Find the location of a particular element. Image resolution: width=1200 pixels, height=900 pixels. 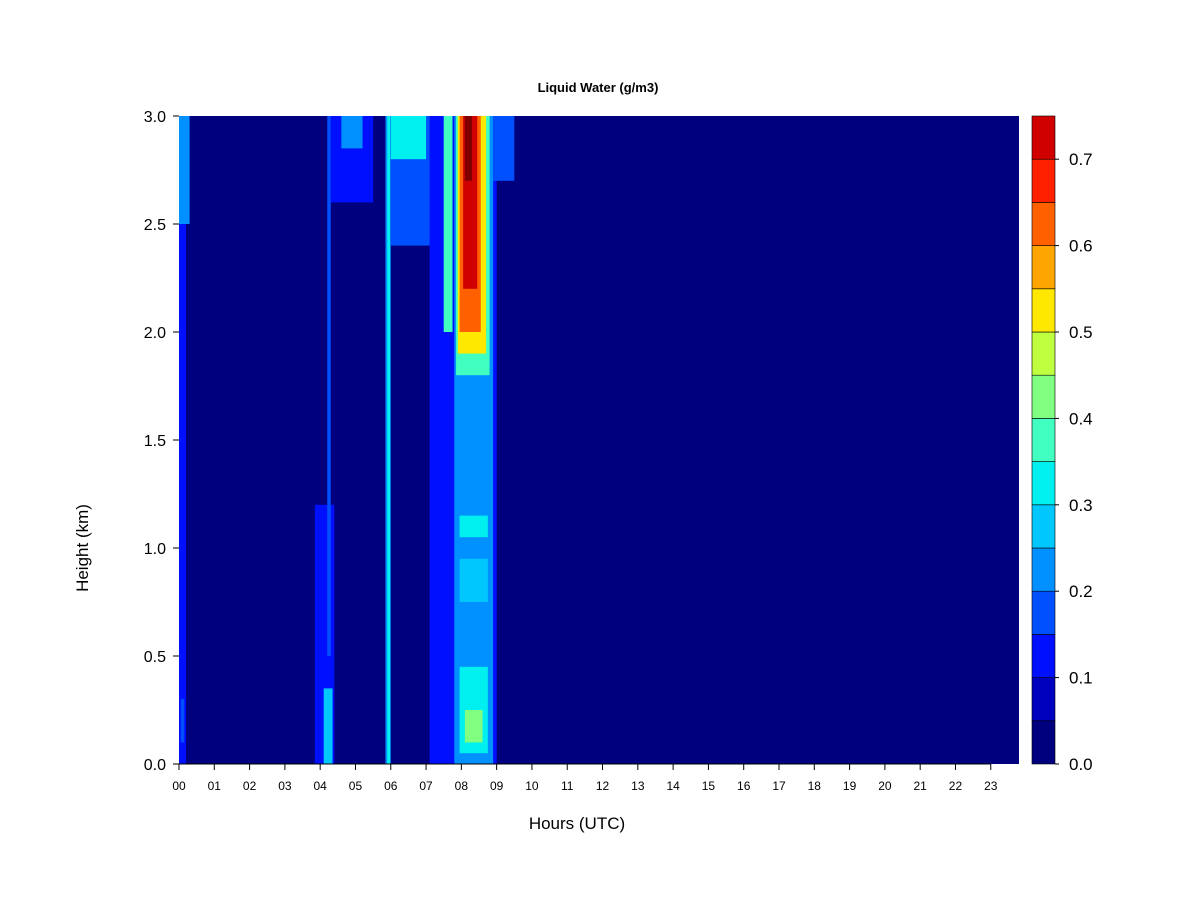

colorbar-tick-label: 0.7 is located at coordinates (1081, 159).